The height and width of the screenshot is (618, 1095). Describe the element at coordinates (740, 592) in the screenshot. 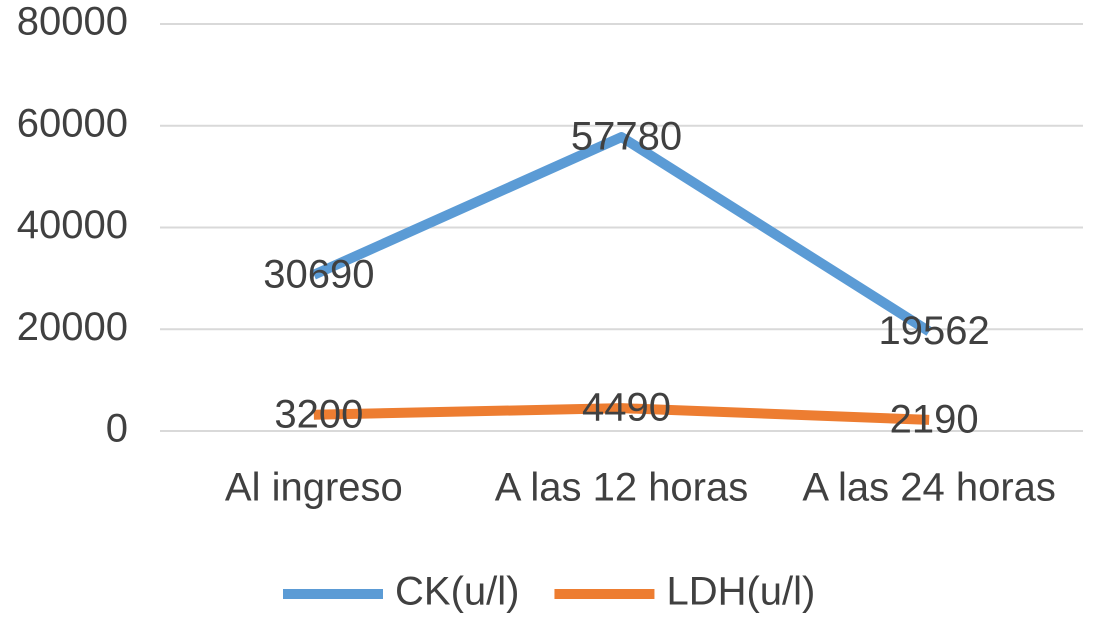

I see `legend-label: LDH(u/l)` at that location.